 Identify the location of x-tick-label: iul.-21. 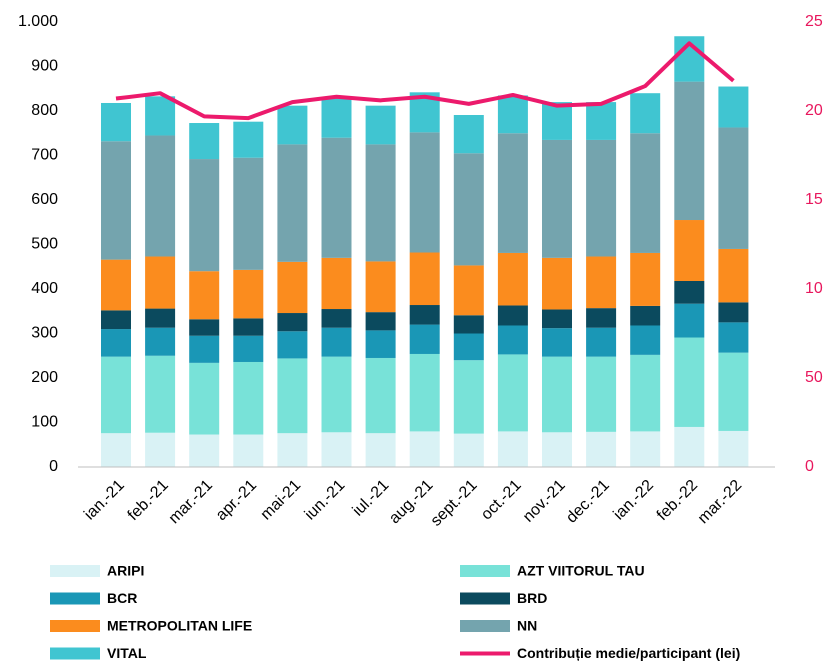
(371, 498).